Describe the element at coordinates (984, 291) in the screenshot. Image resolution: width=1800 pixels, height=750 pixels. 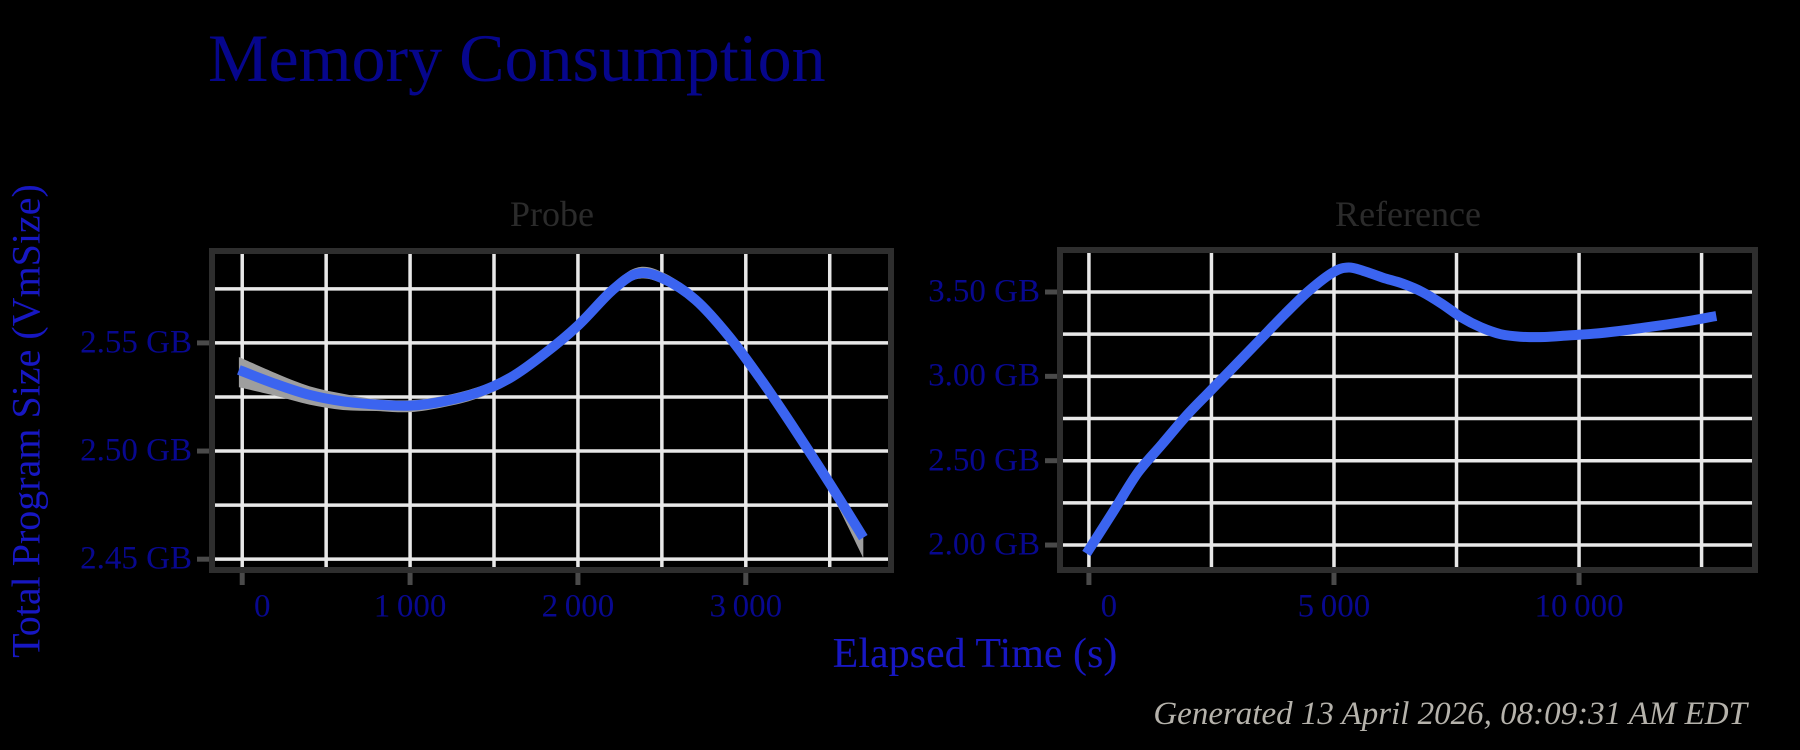
I see `y-tick-label: 3.50 GB` at that location.